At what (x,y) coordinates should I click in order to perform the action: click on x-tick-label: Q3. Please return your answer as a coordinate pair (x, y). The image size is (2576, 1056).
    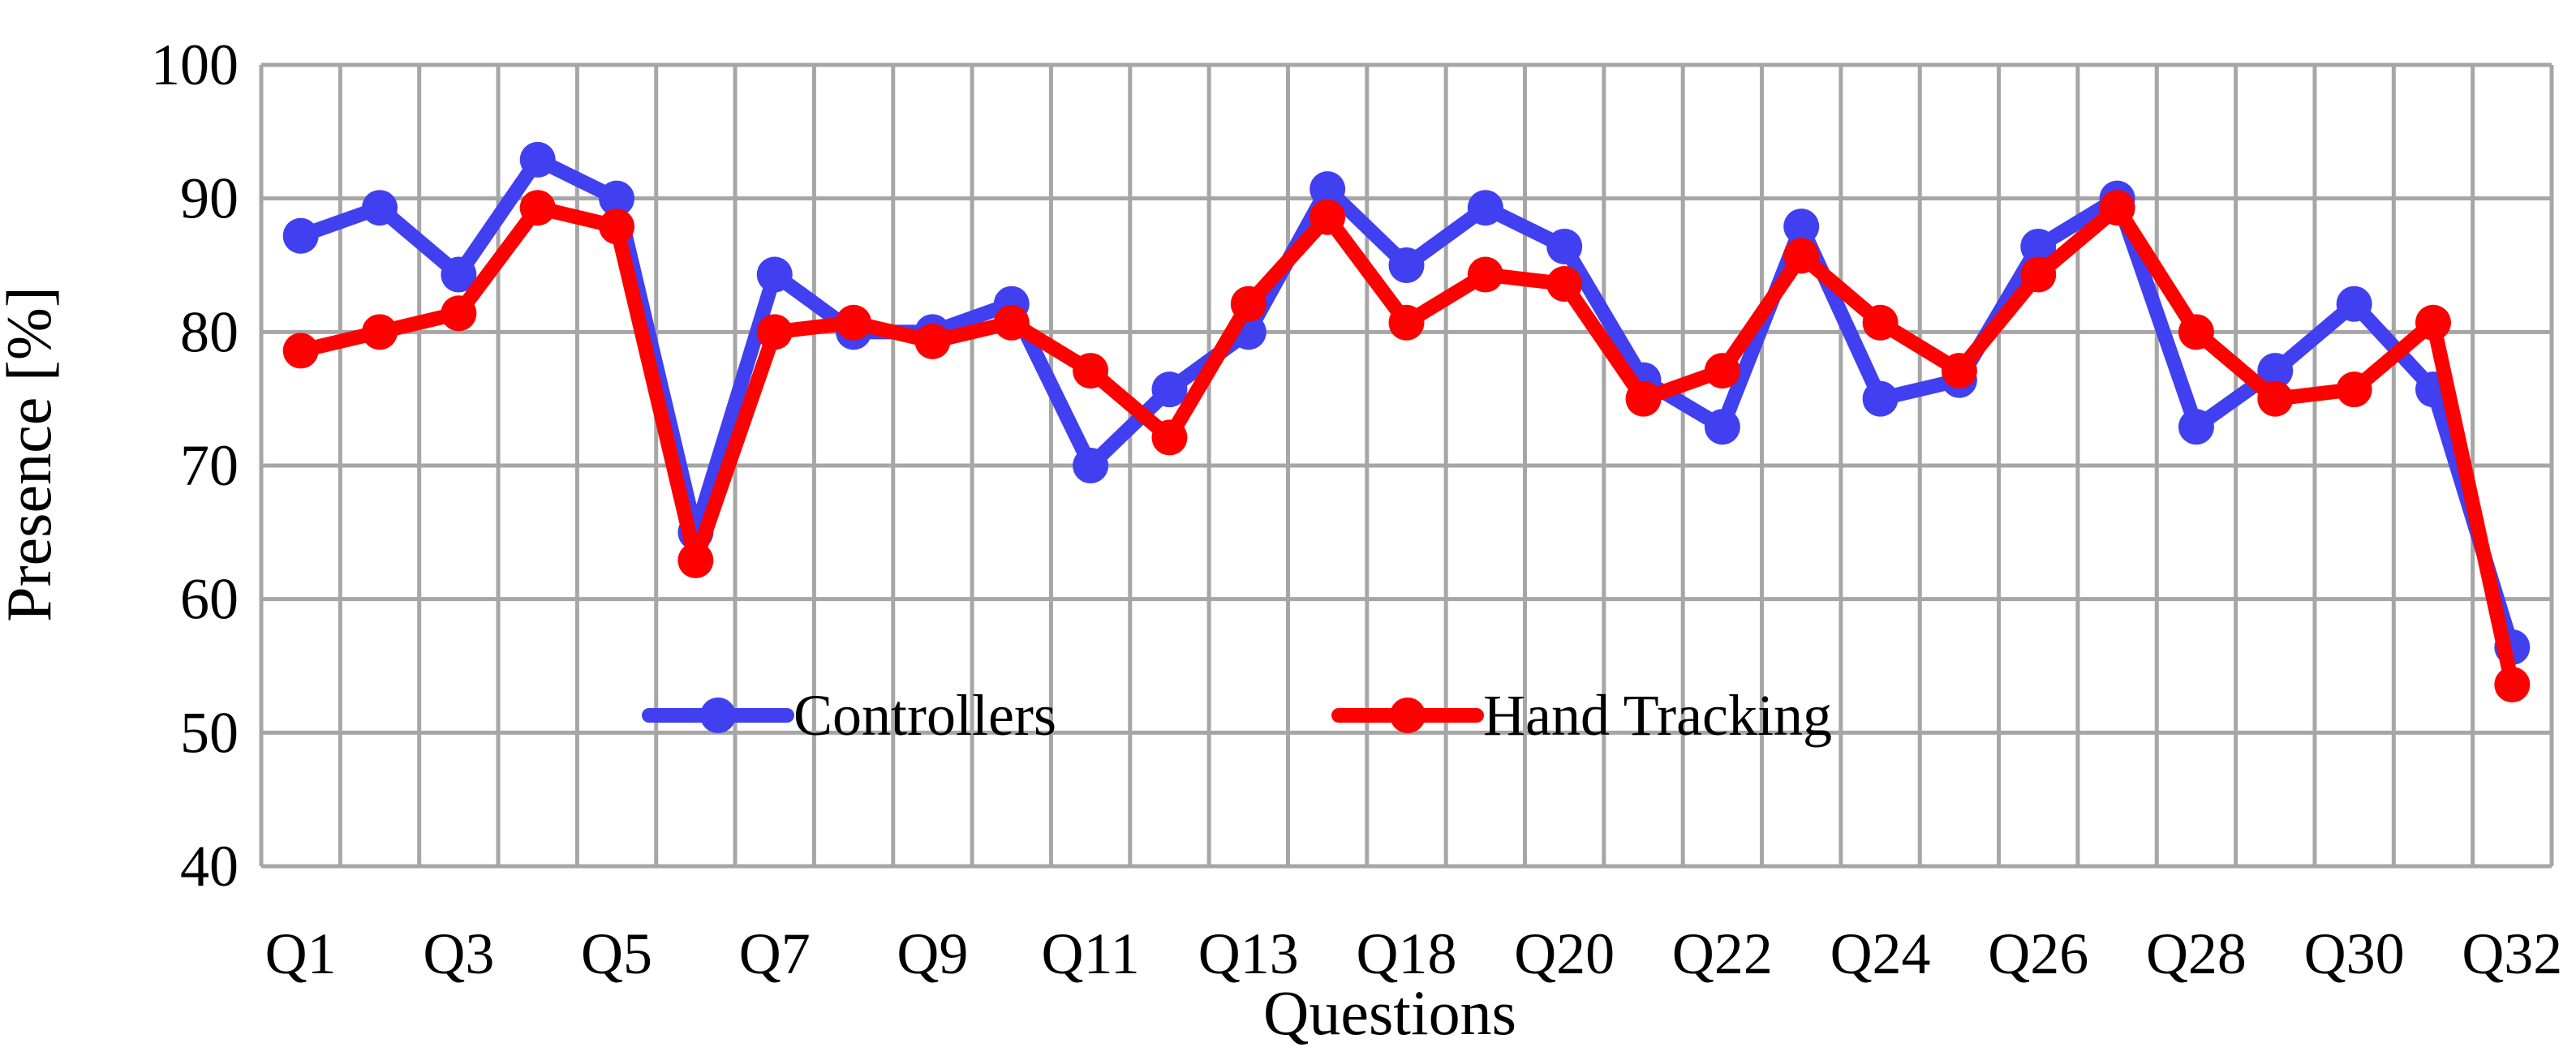
    Looking at the image, I should click on (458, 953).